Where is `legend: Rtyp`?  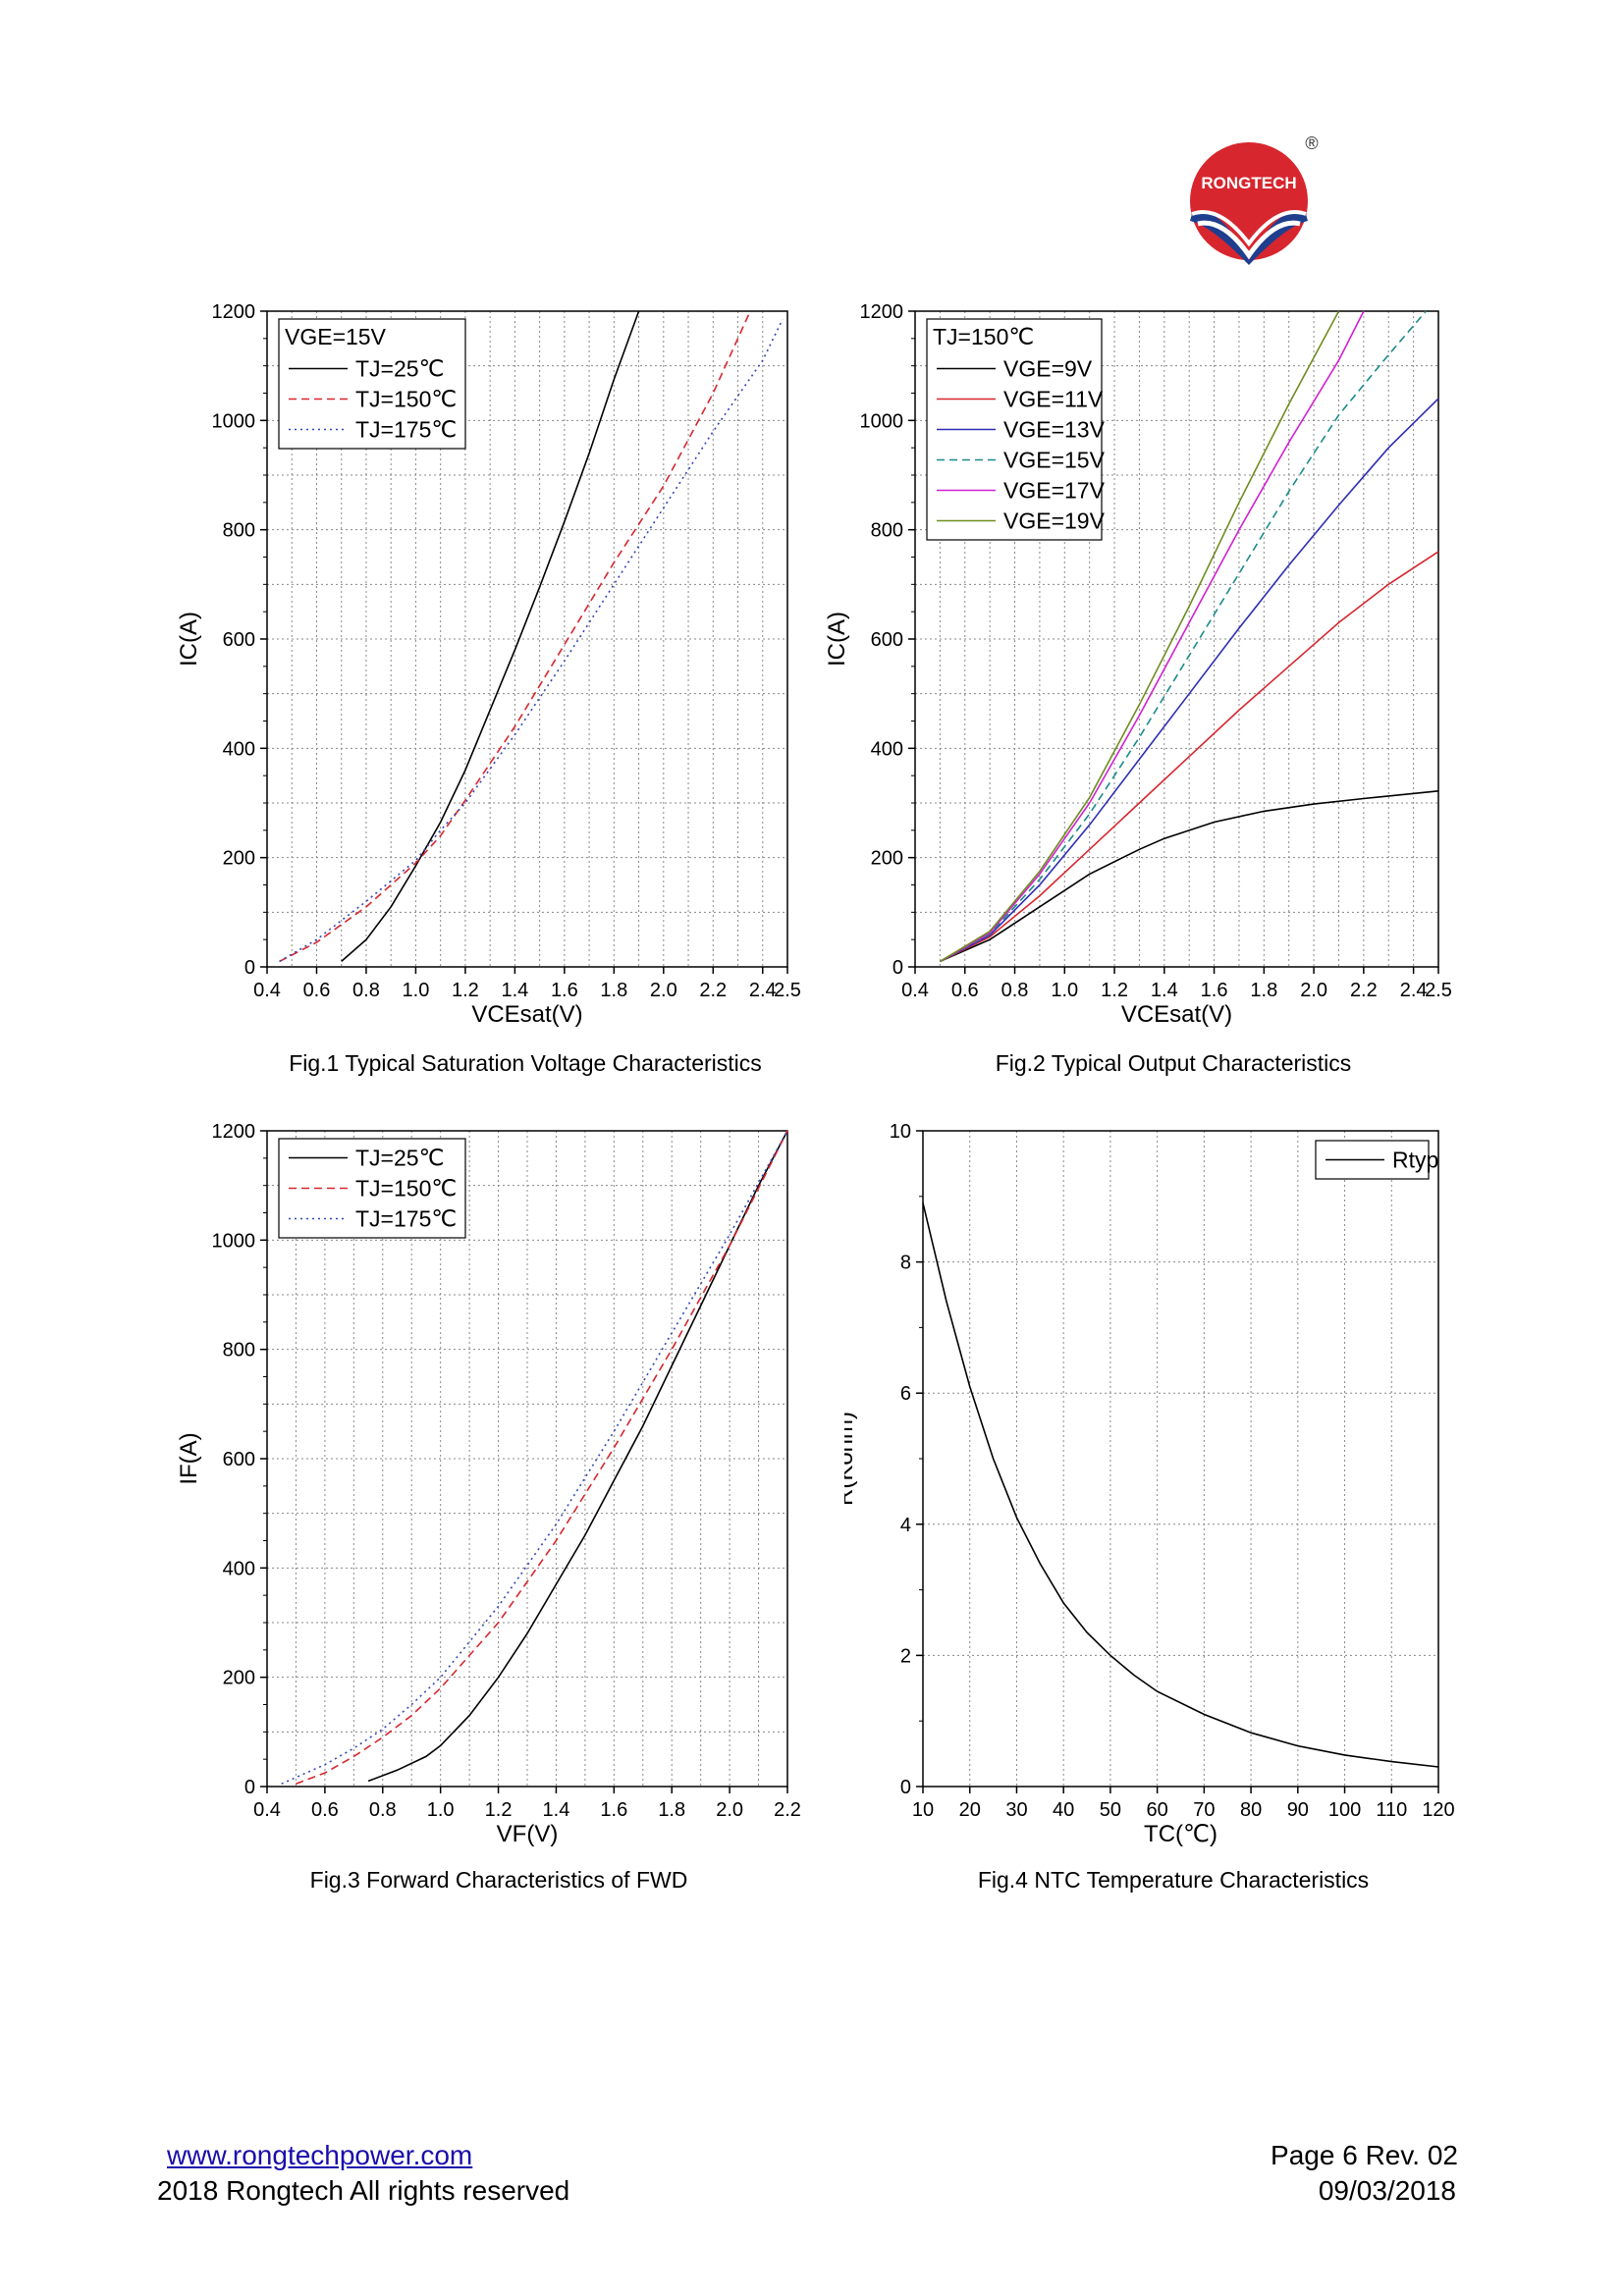
legend: Rtyp is located at coordinates (1376, 1160).